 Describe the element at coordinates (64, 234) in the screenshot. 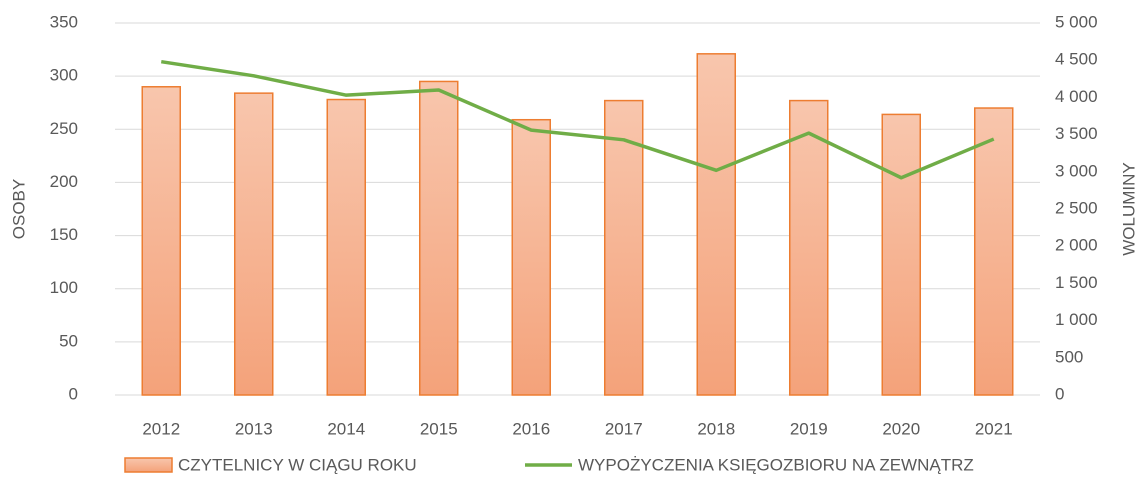

I see `y-tick-label: 150` at that location.